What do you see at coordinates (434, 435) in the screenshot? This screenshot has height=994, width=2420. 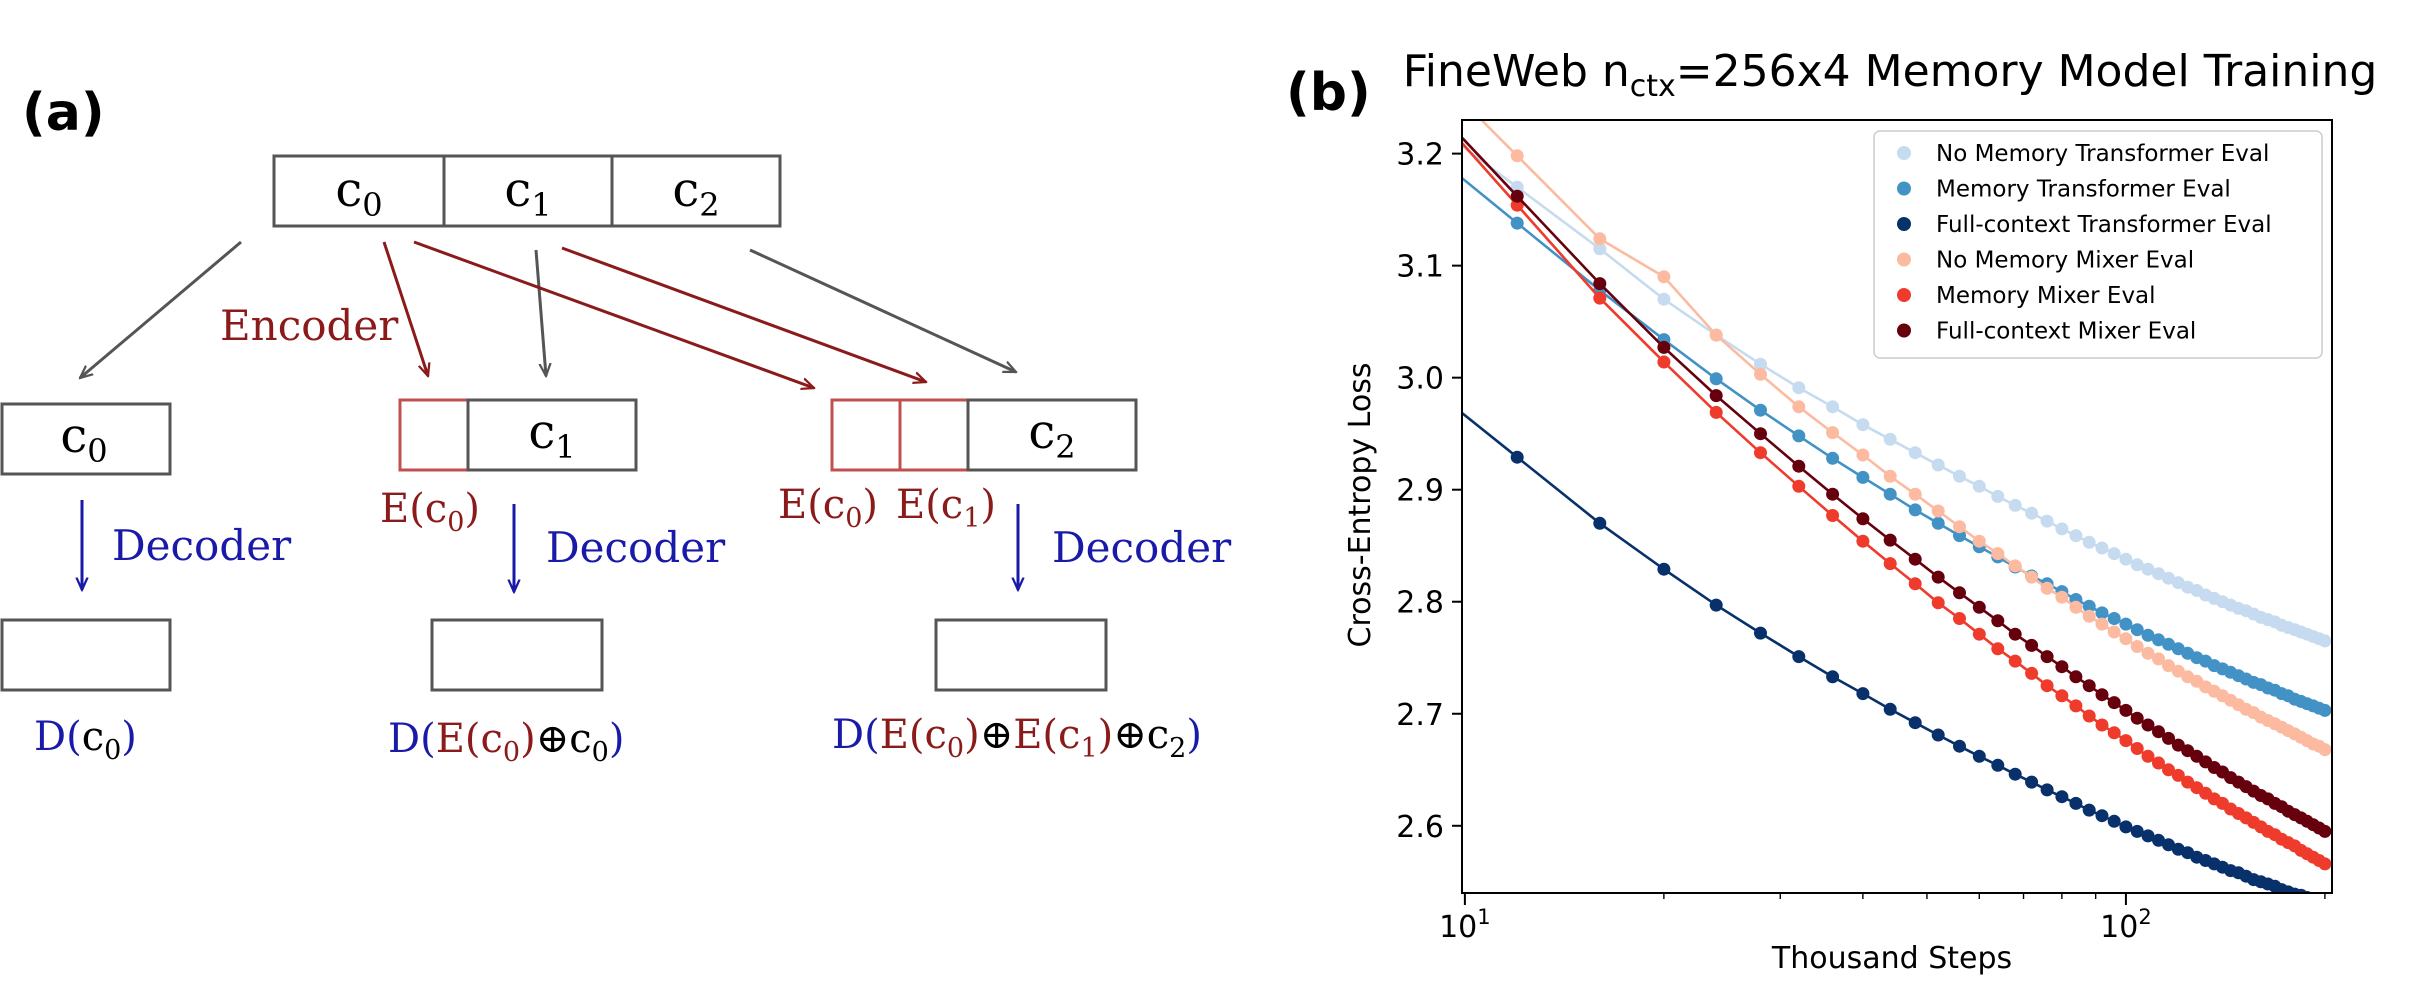 I see `col2-encoded-box` at bounding box center [434, 435].